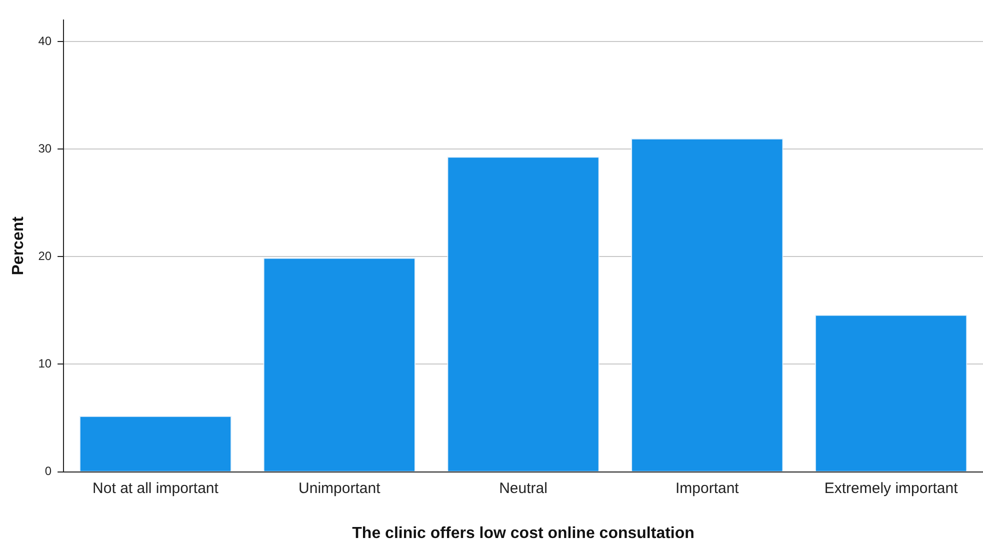 This screenshot has width=983, height=552. What do you see at coordinates (48, 471) in the screenshot?
I see `y-tick-label: 0` at bounding box center [48, 471].